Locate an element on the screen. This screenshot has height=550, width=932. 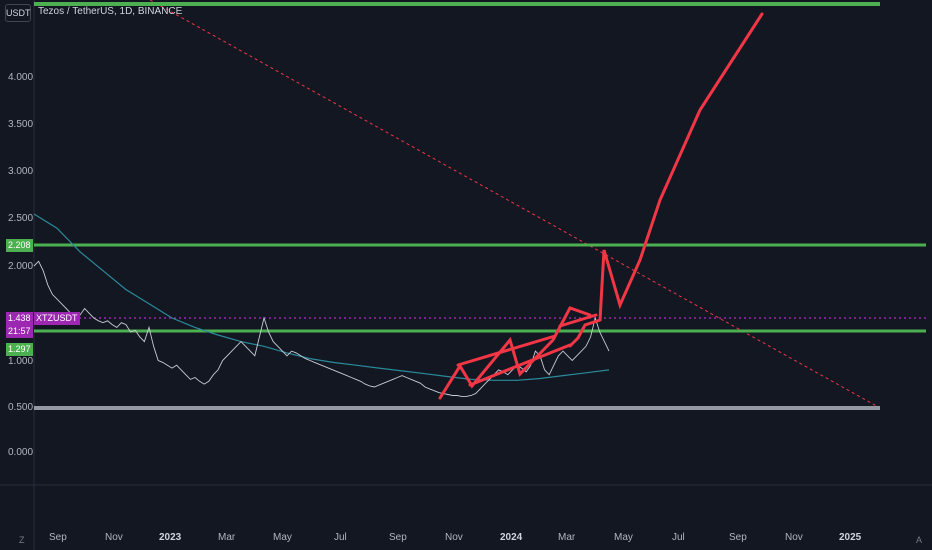
x-tick-6: Sep is located at coordinates (398, 537).